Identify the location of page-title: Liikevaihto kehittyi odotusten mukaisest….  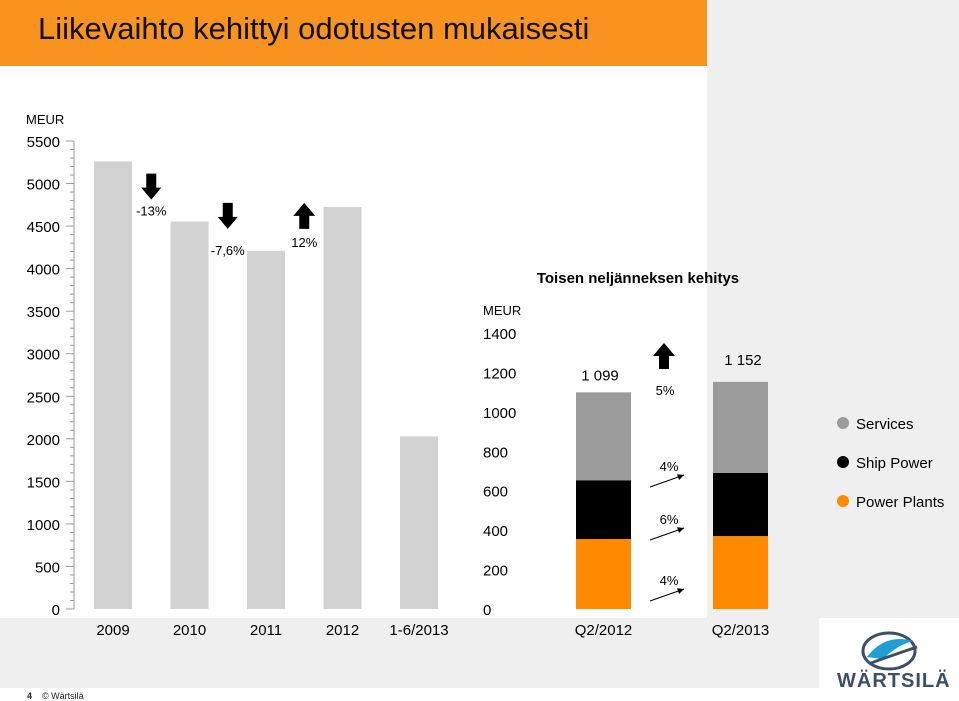
(314, 28).